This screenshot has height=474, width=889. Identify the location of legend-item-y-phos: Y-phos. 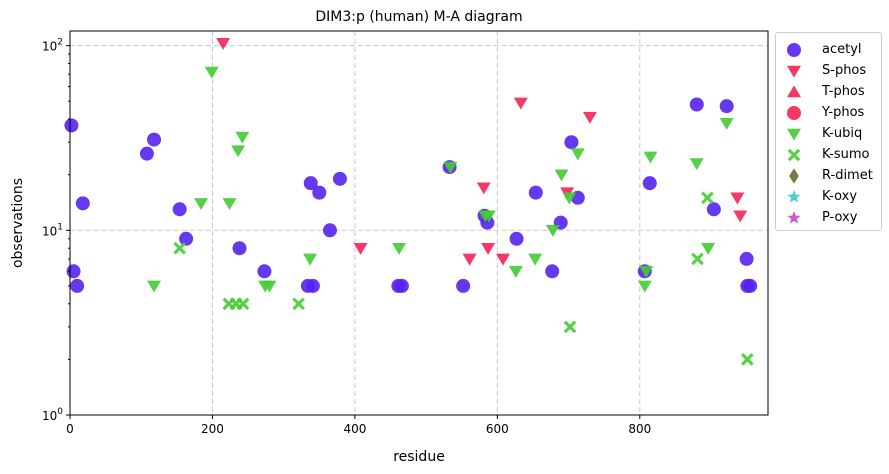
(824, 112).